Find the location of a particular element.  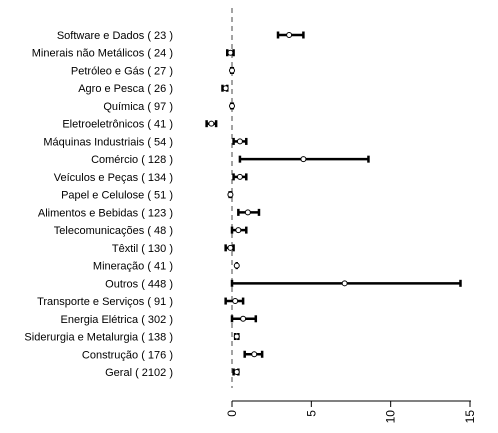

category-label: Software e Dados ( 23 ) is located at coordinates (115, 36).